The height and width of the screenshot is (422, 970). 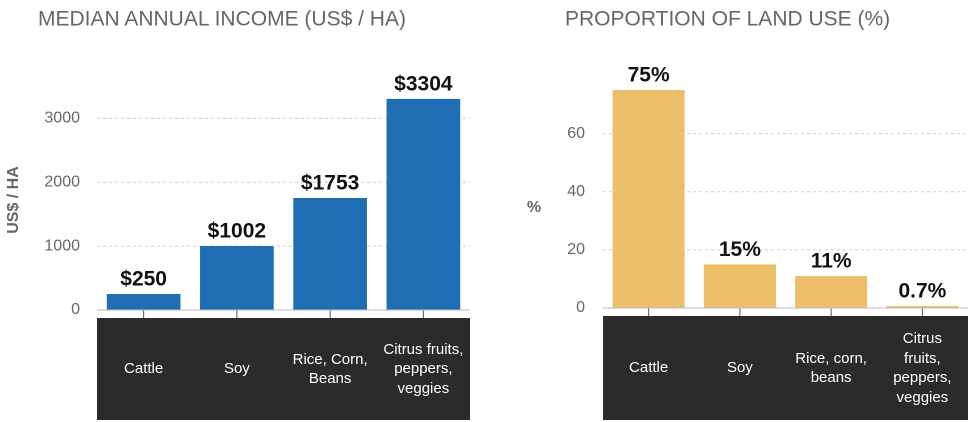 I want to click on value-label: 0.7%, so click(x=922, y=291).